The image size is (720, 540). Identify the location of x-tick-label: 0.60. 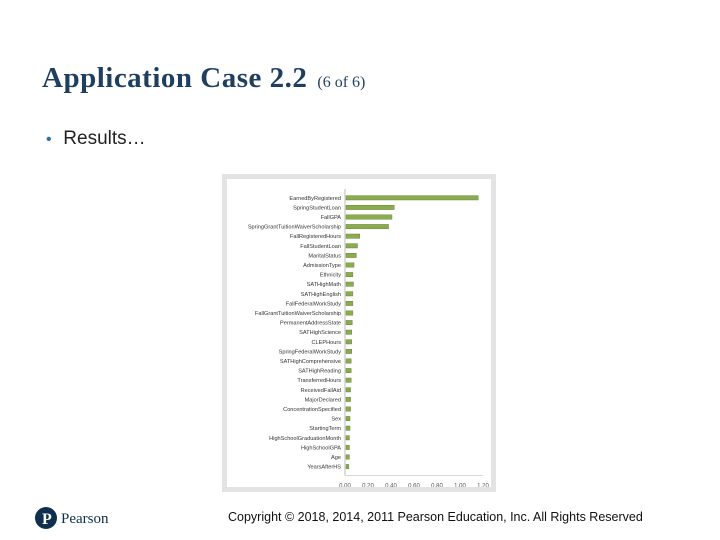
(414, 485).